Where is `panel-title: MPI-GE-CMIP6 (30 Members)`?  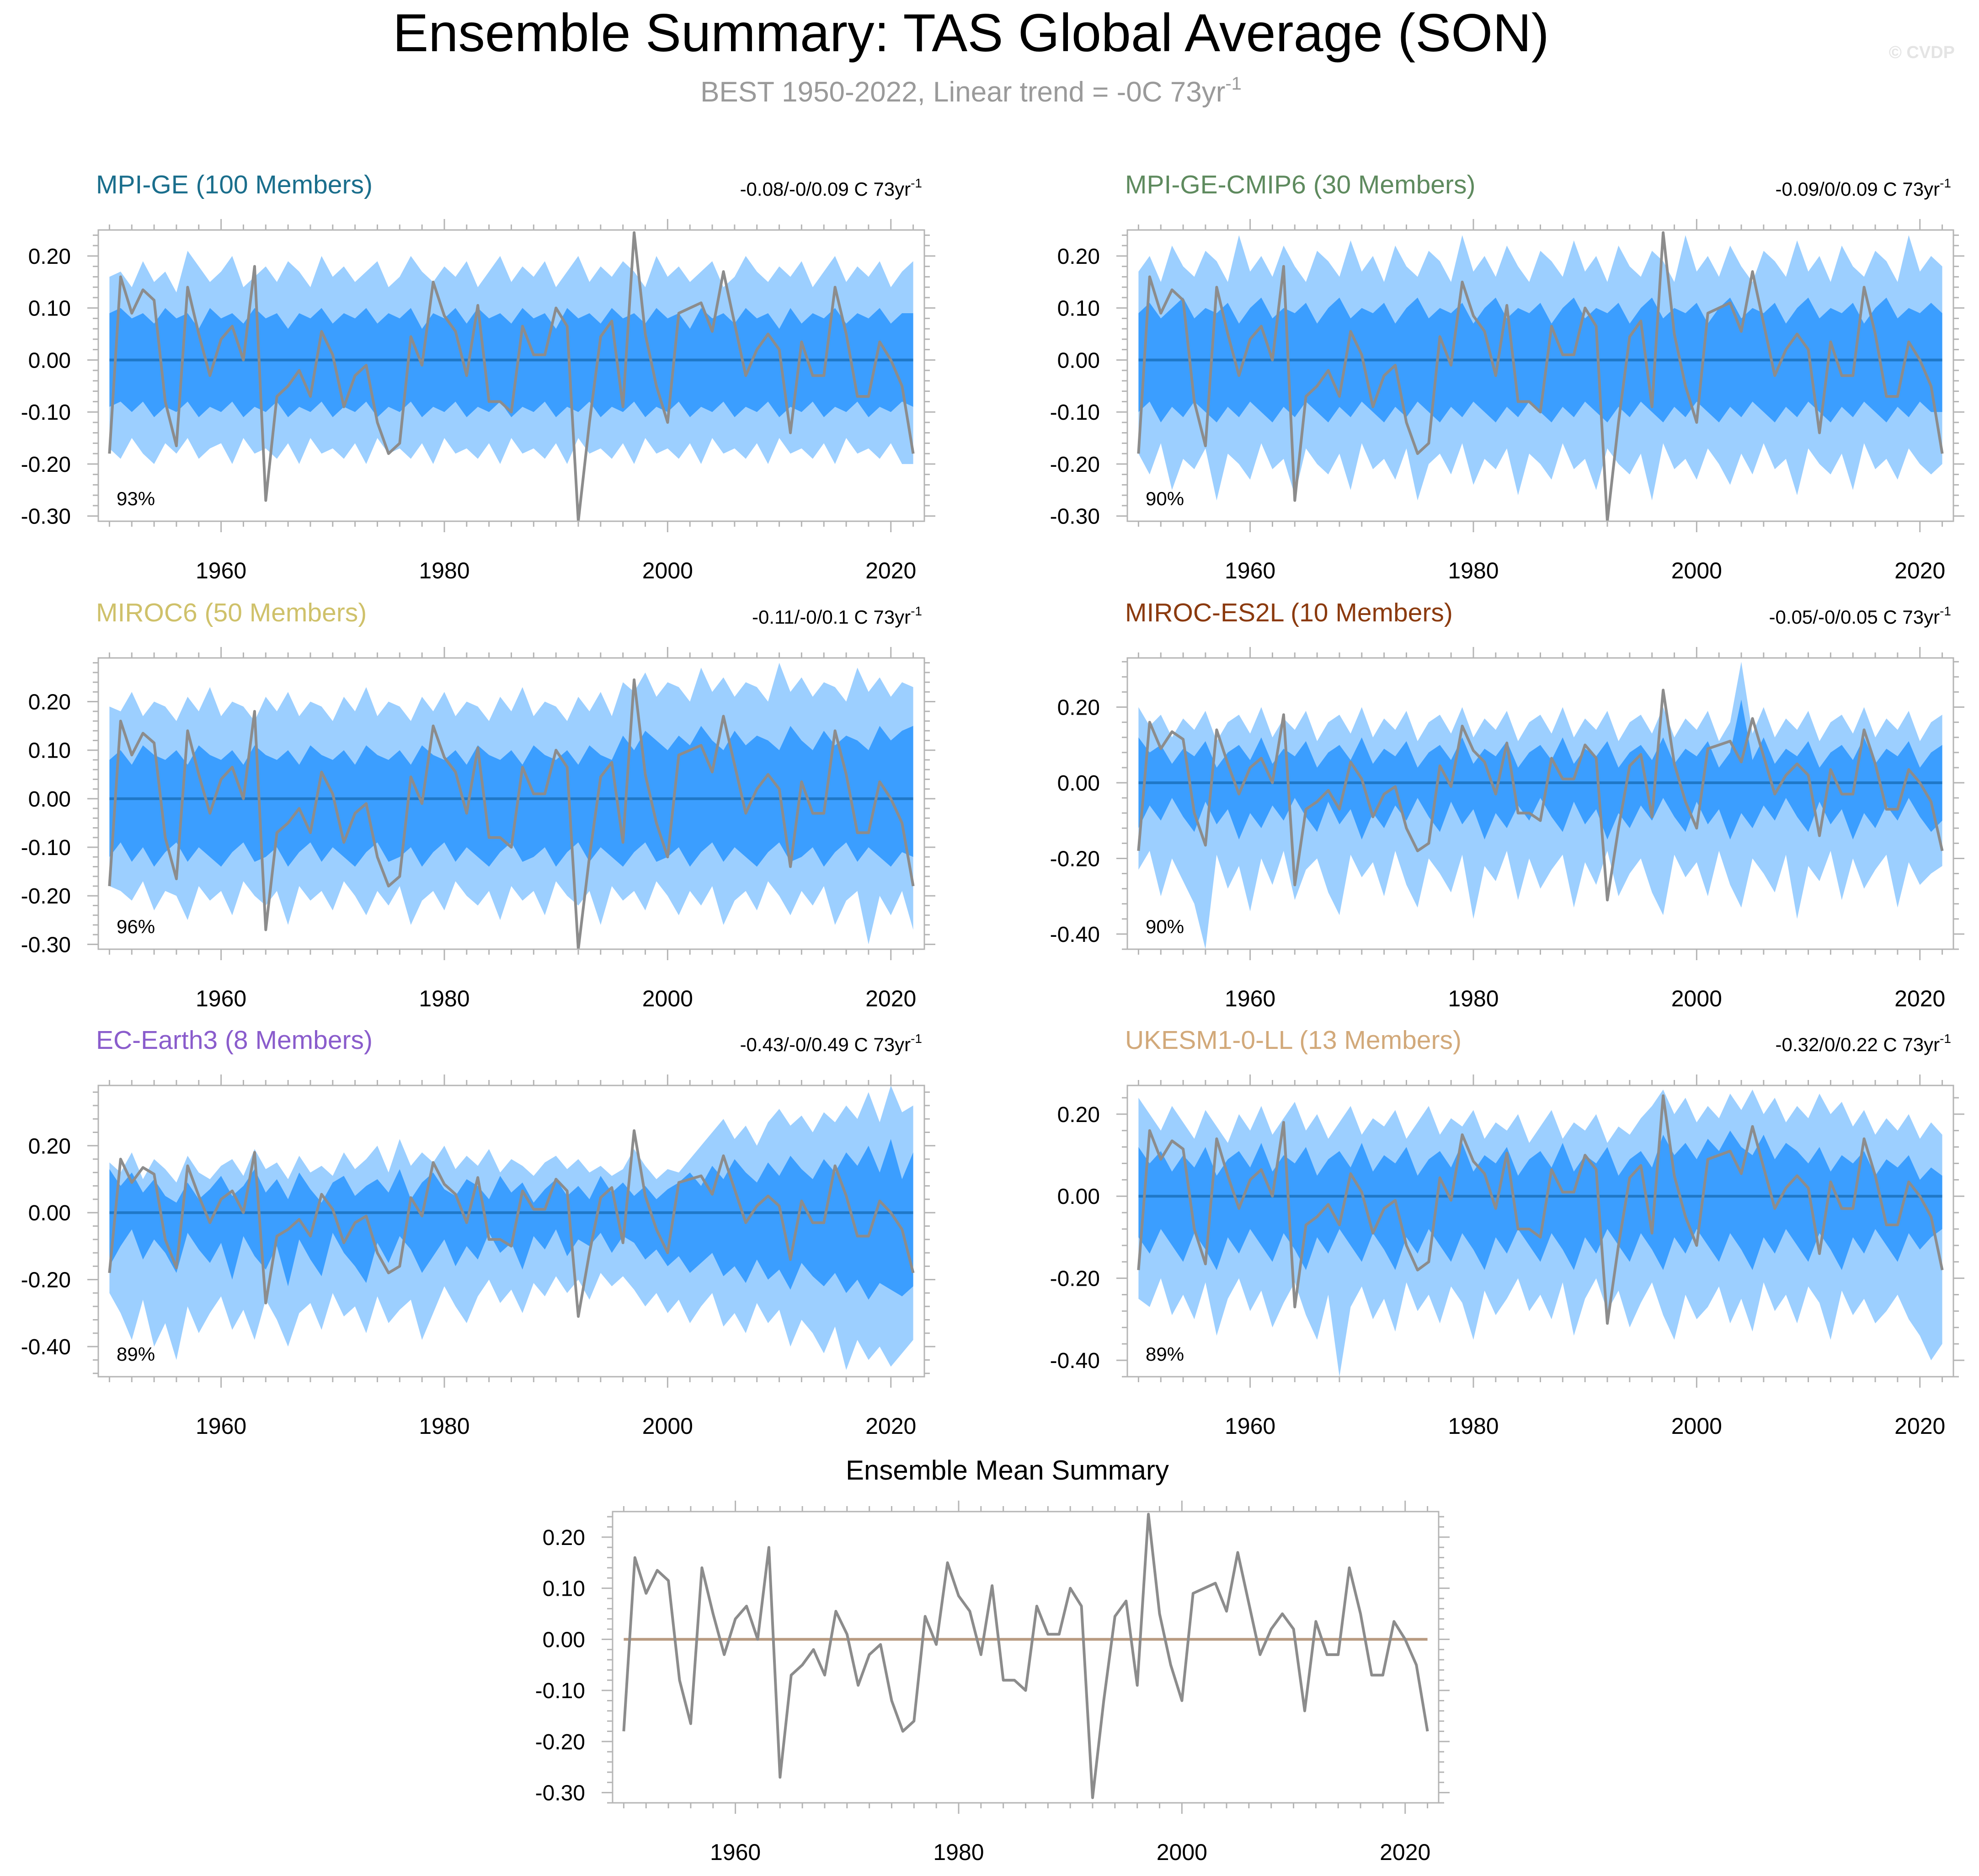 panel-title: MPI-GE-CMIP6 (30 Members) is located at coordinates (1300, 184).